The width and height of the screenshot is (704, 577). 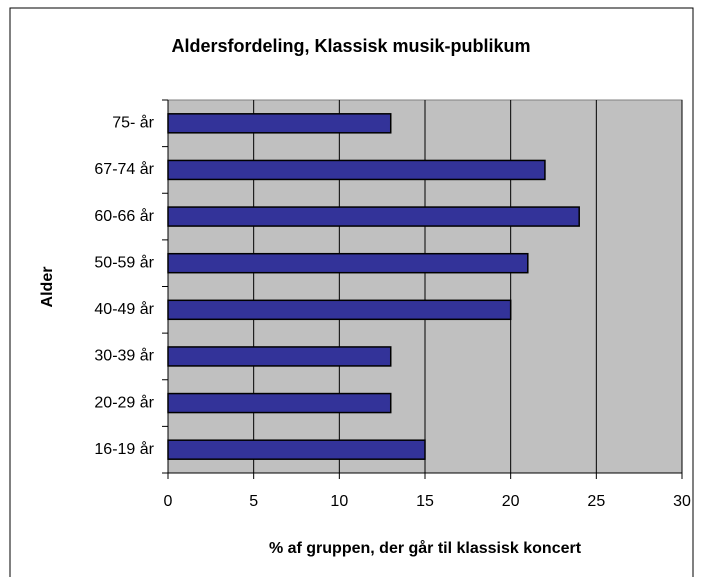 What do you see at coordinates (682, 501) in the screenshot?
I see `x-tick-label: 30` at bounding box center [682, 501].